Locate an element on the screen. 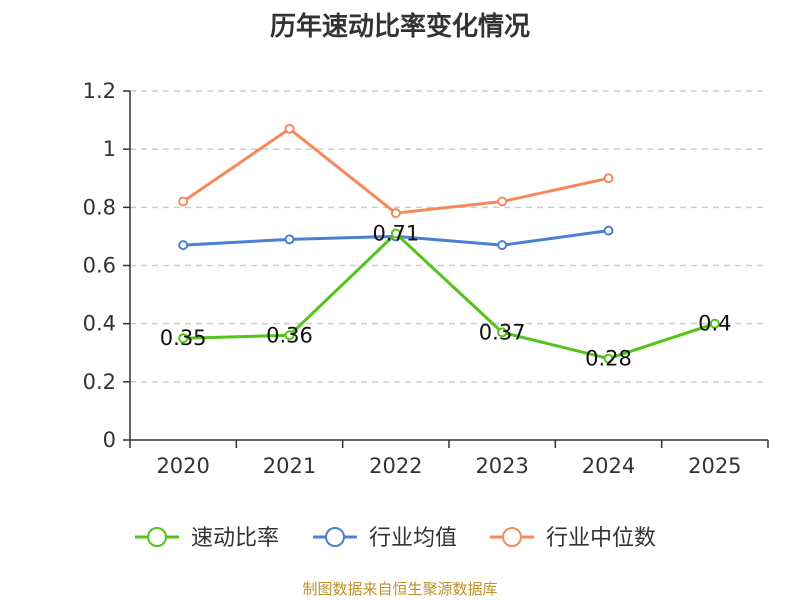 The height and width of the screenshot is (600, 800). y-tick-label: 0.6 is located at coordinates (99, 266).